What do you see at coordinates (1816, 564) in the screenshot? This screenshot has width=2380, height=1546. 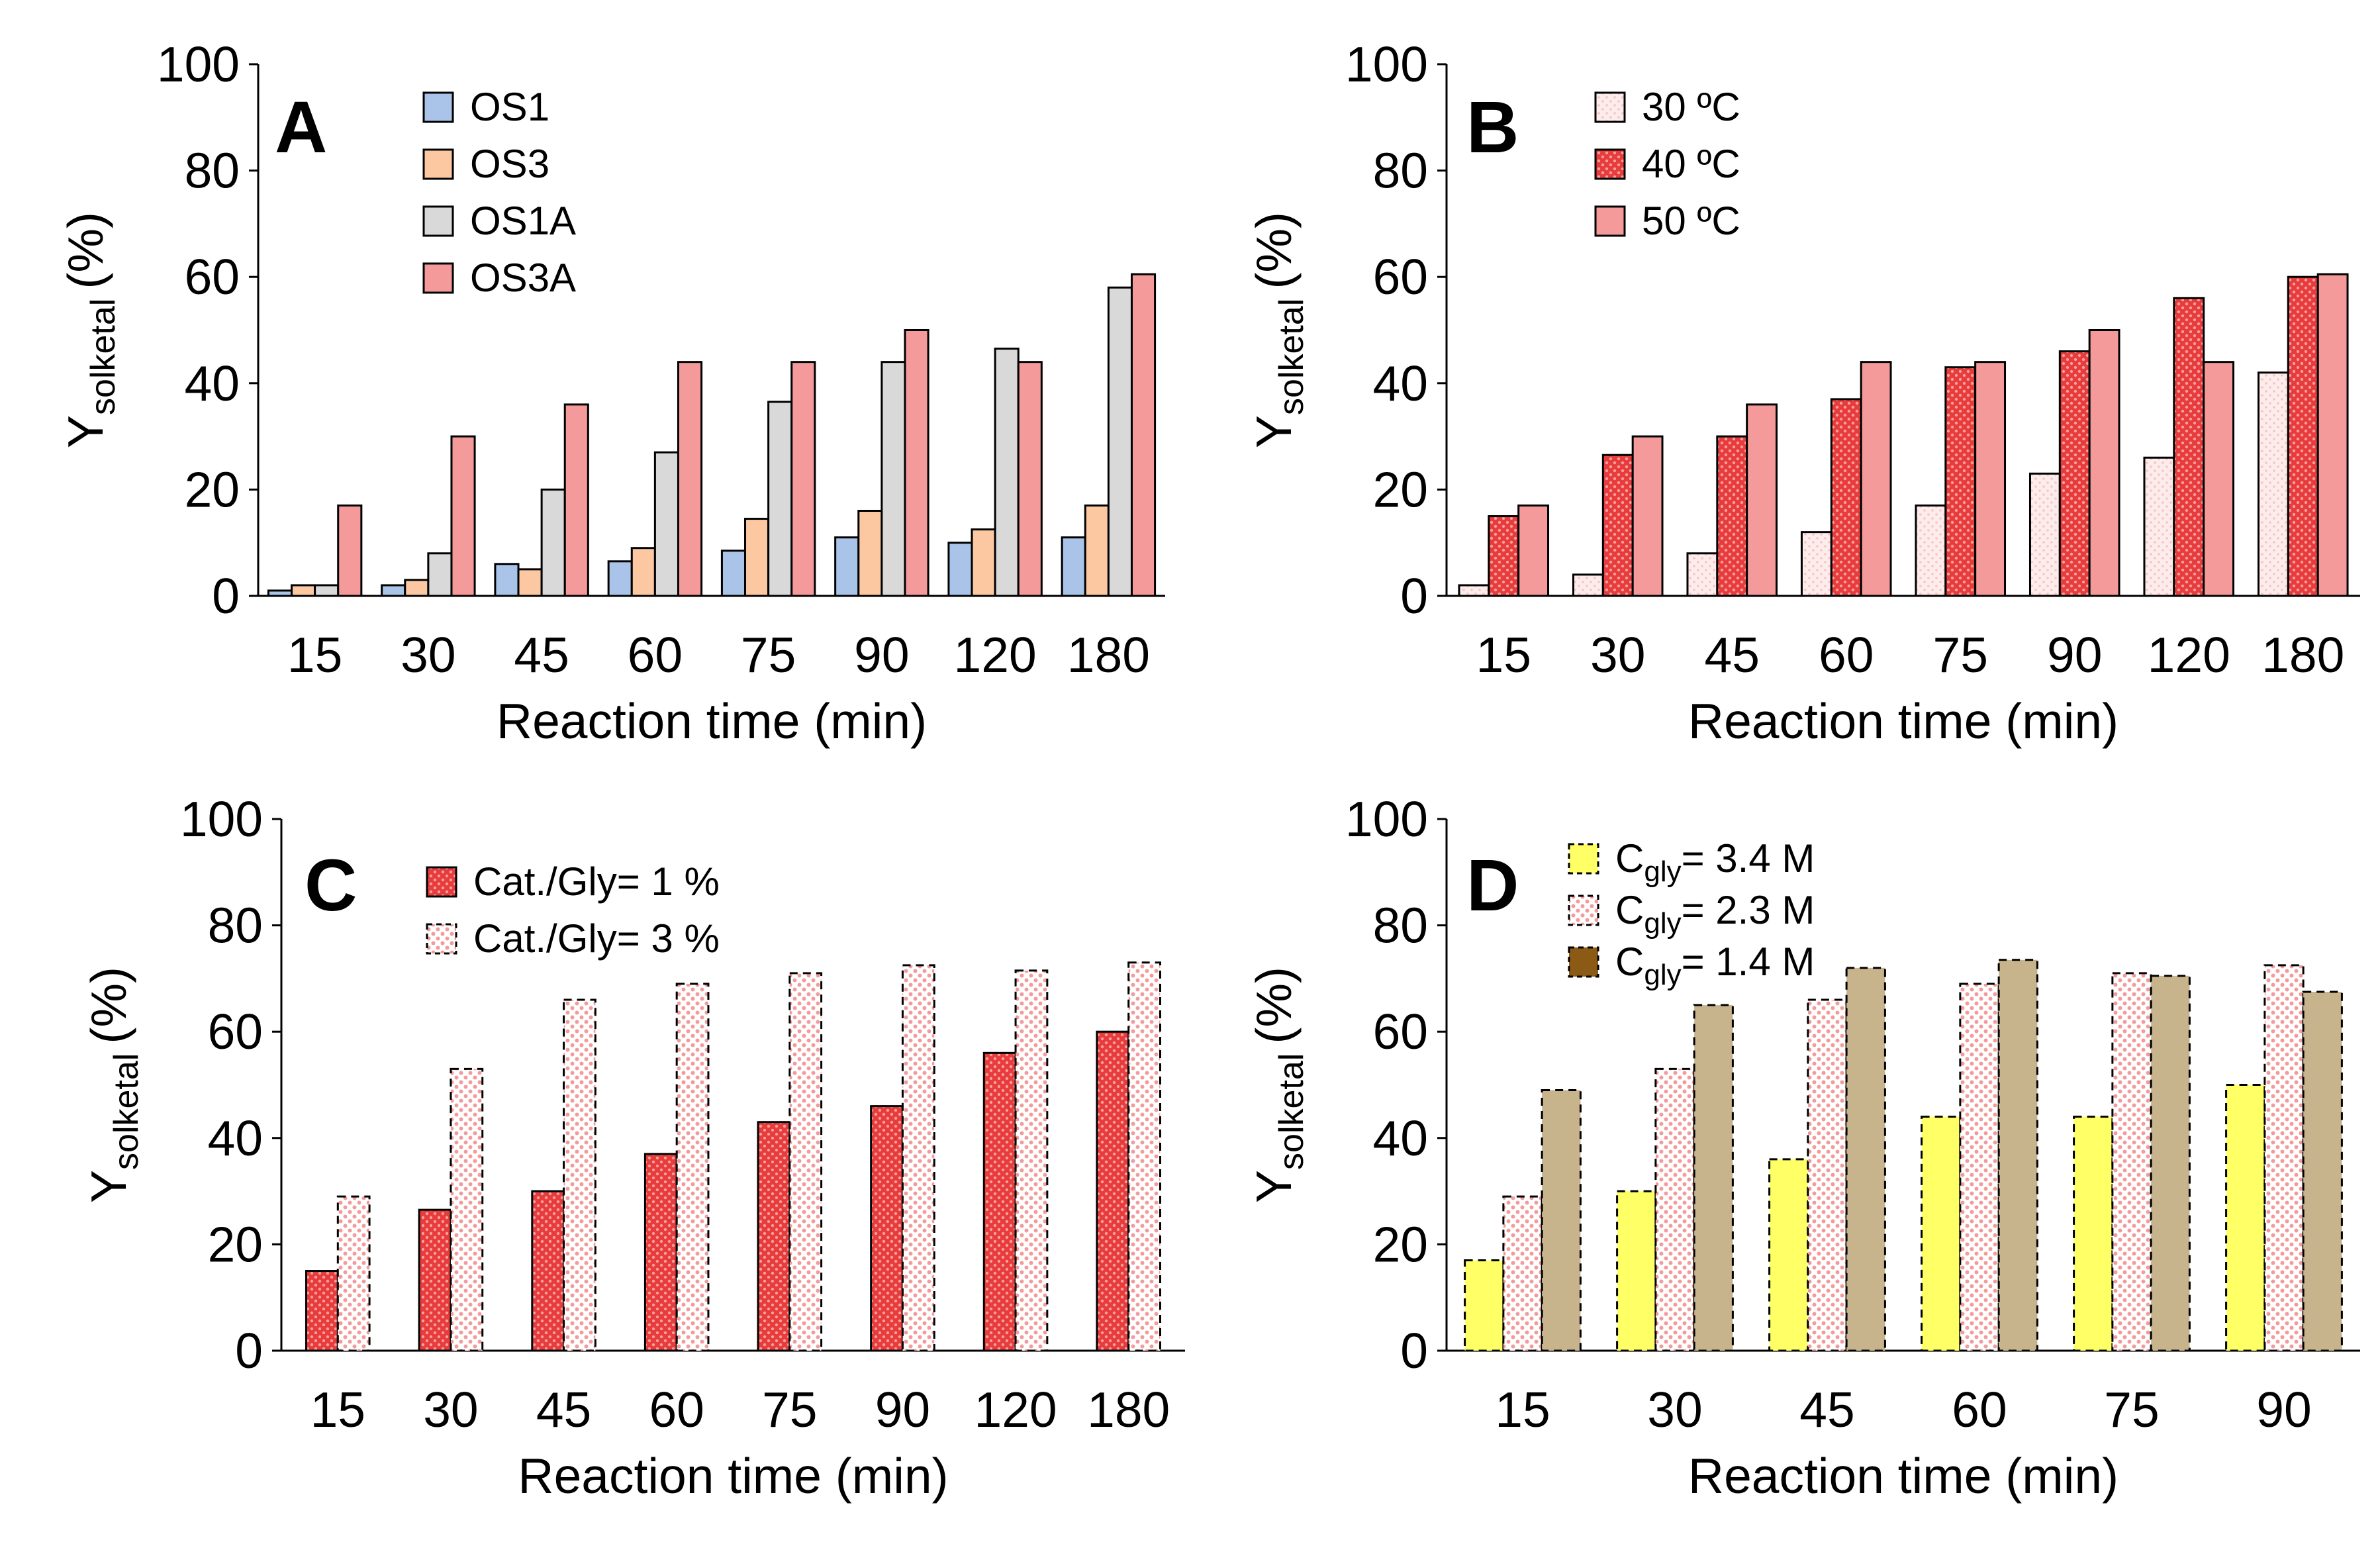 I see `bar-B-s0-c3` at bounding box center [1816, 564].